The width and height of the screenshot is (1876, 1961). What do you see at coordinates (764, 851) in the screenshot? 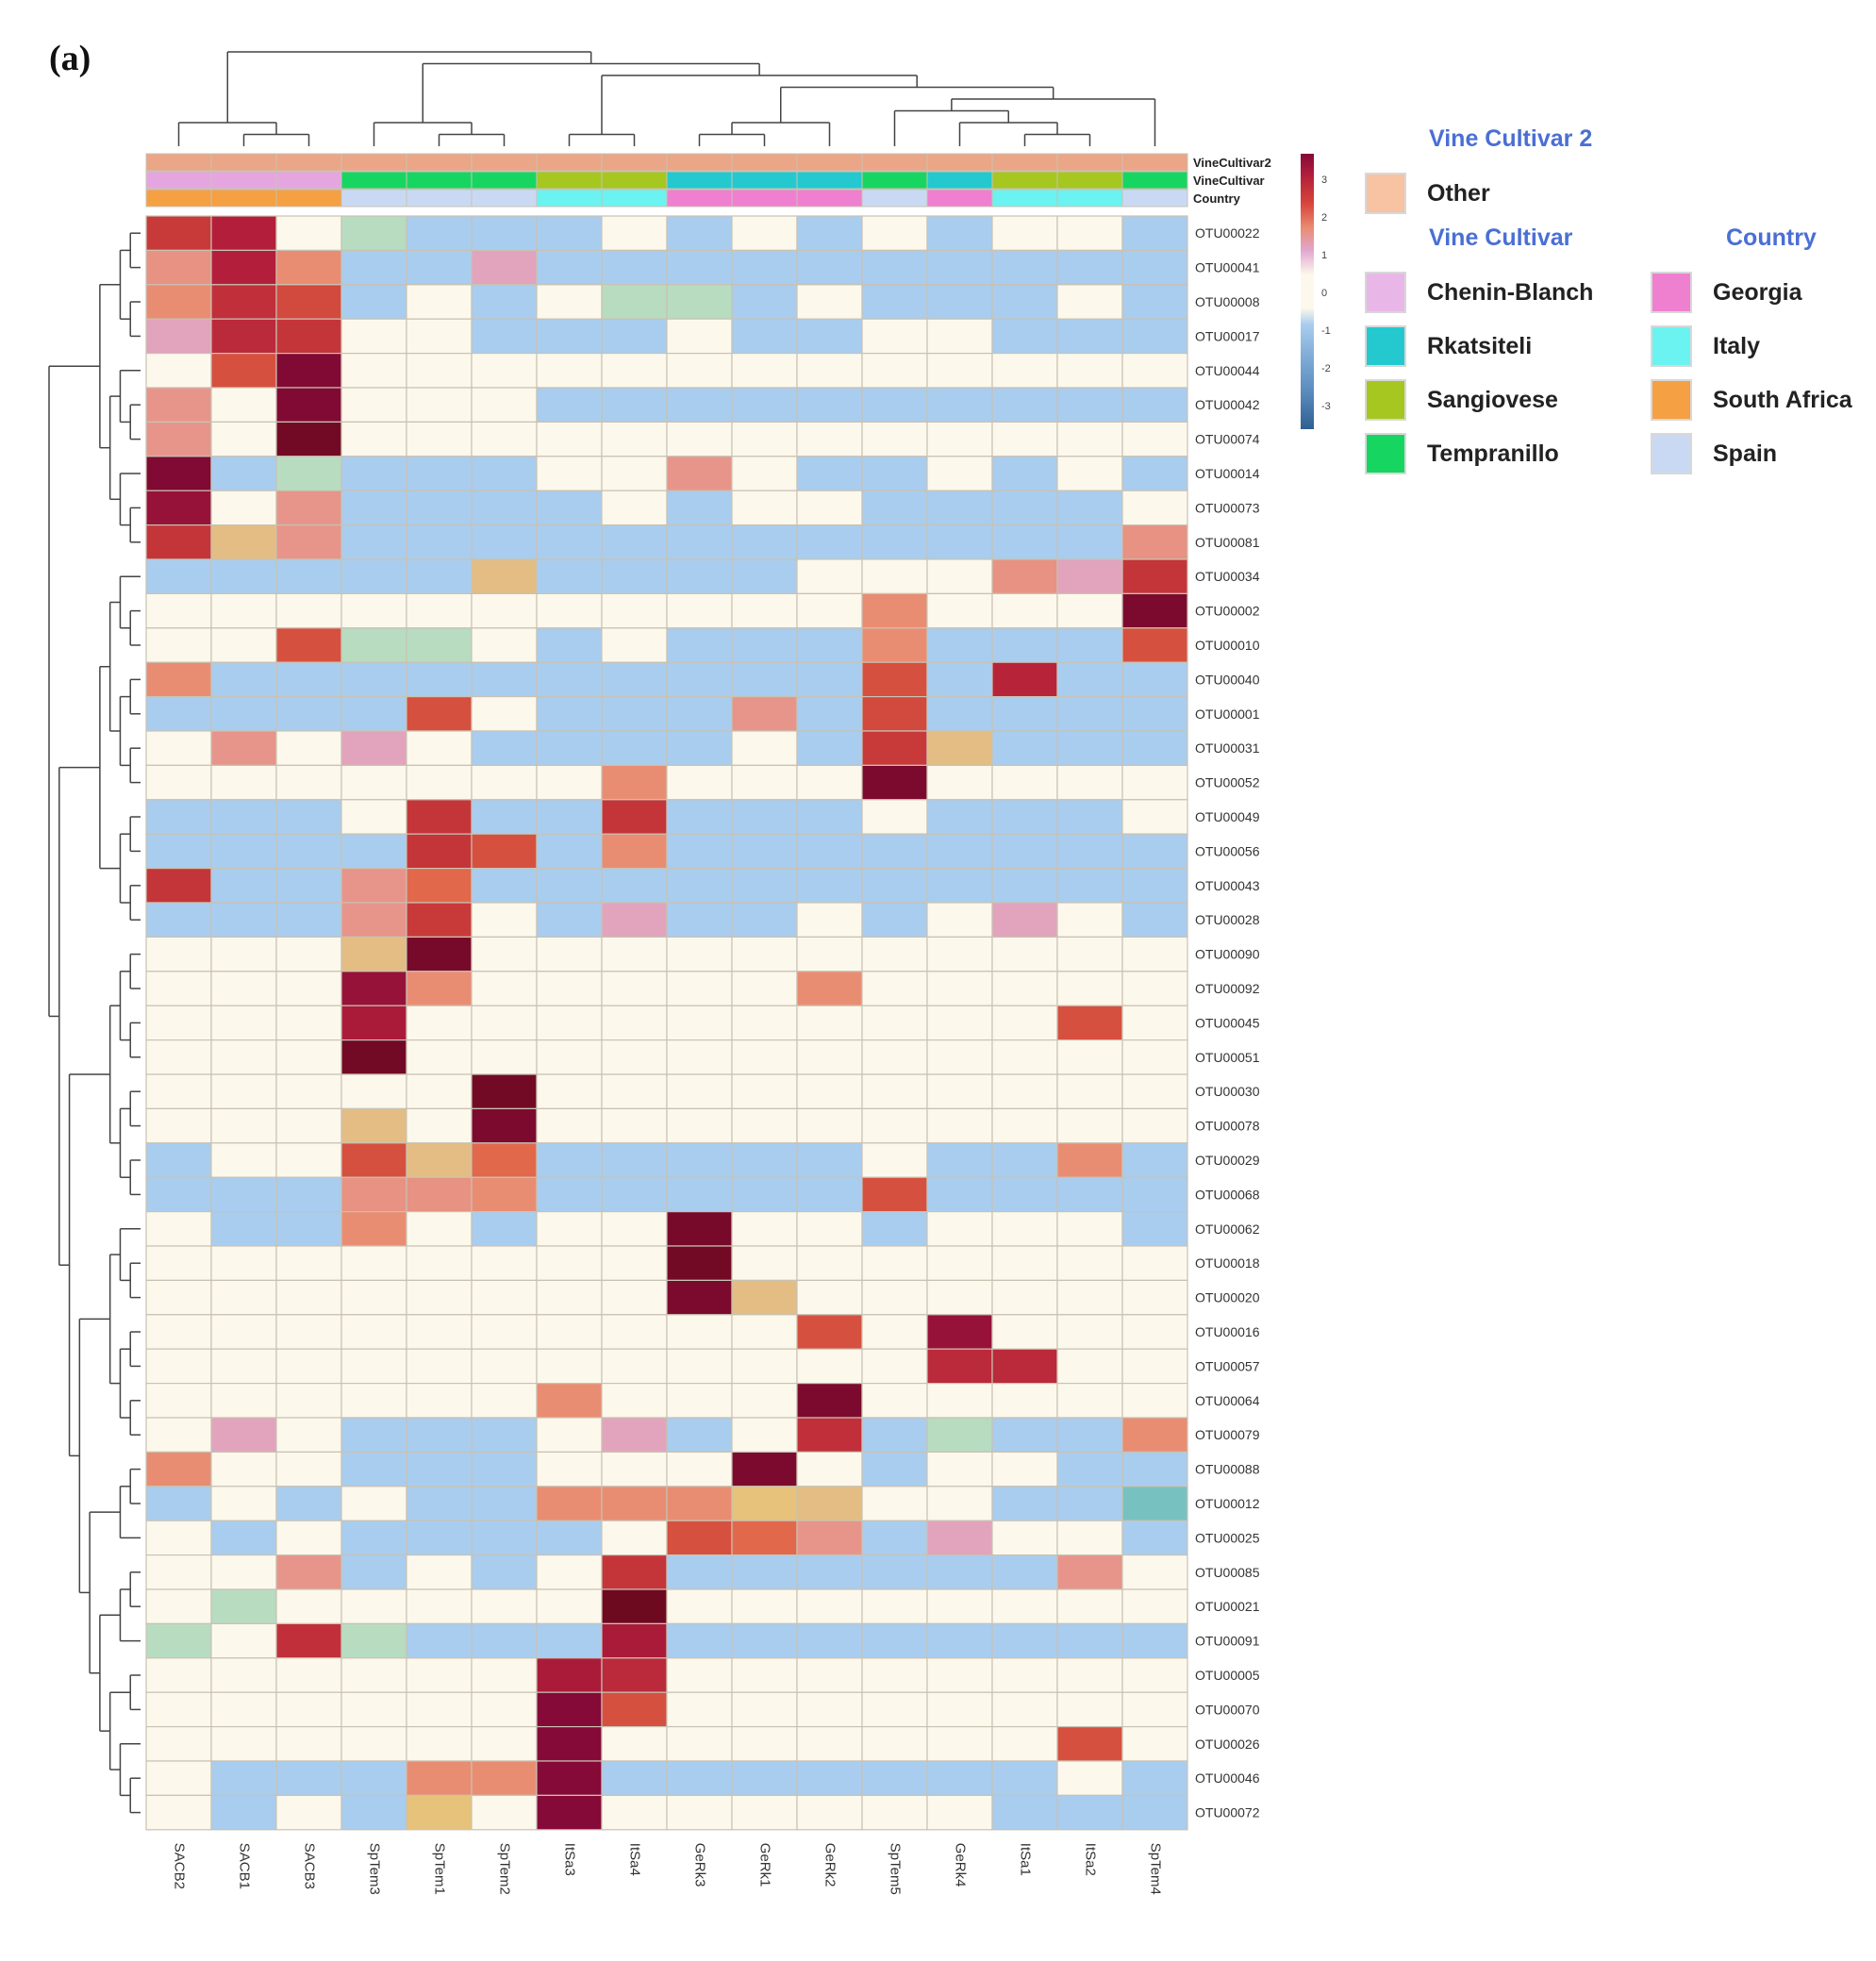
I see `heatmap-cell-OTU00056-GeRk1` at bounding box center [764, 851].